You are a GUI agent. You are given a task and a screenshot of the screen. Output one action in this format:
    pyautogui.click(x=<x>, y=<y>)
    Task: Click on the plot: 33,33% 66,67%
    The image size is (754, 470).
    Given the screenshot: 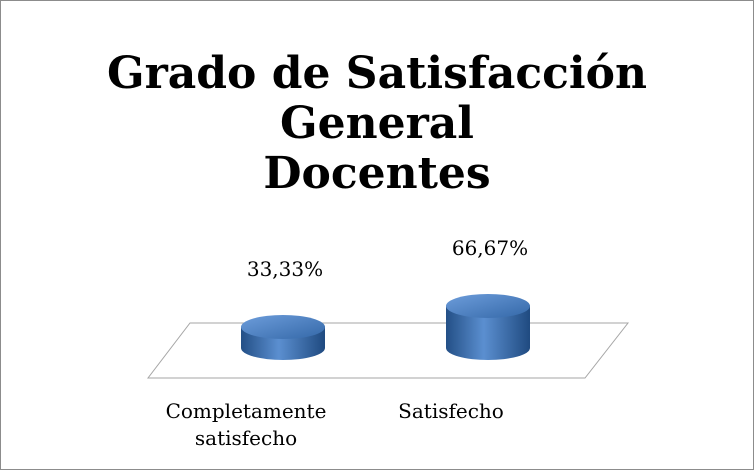 What is the action you would take?
    pyautogui.click(x=385, y=298)
    